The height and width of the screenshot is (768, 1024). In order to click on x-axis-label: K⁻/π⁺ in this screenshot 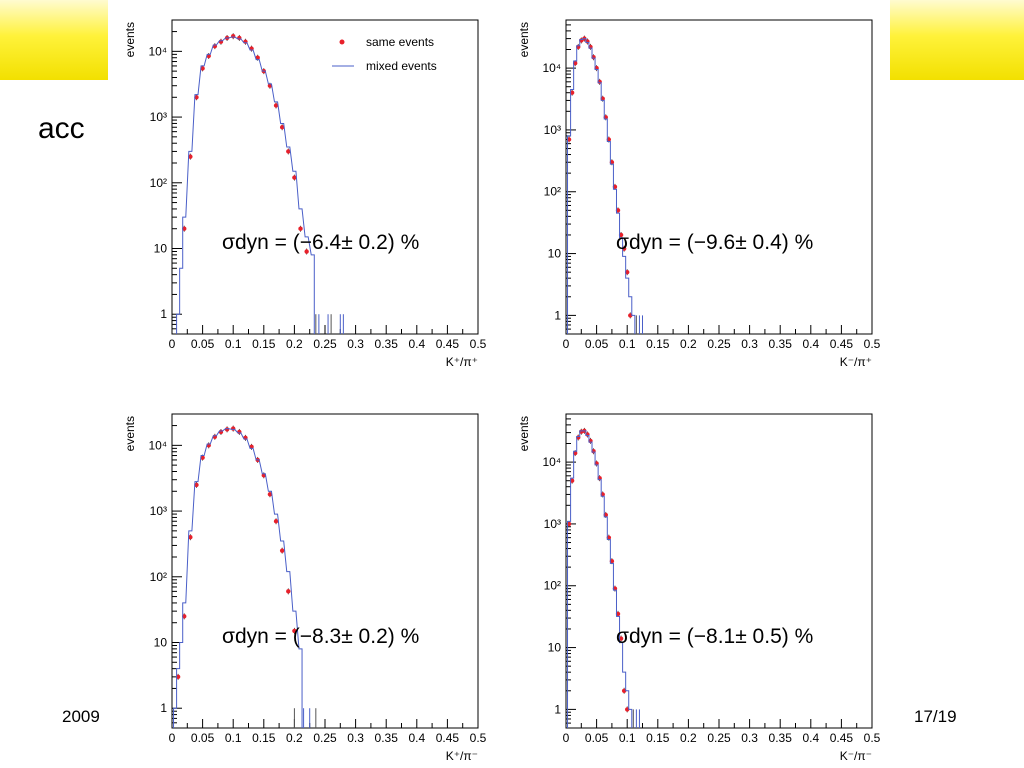, I will do `click(856, 362)`.